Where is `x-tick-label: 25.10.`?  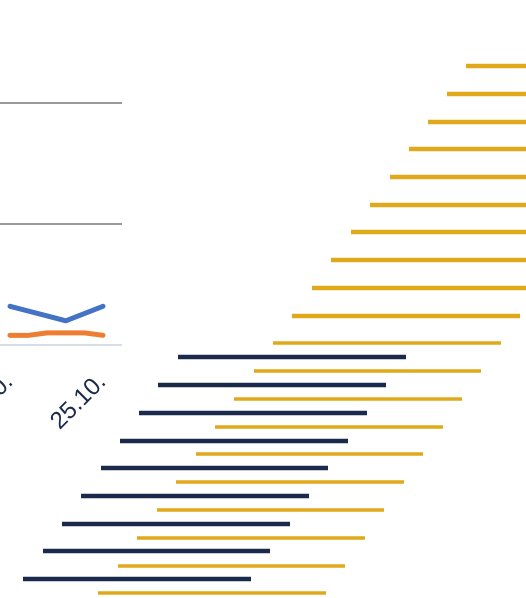 x-tick-label: 25.10. is located at coordinates (78, 401).